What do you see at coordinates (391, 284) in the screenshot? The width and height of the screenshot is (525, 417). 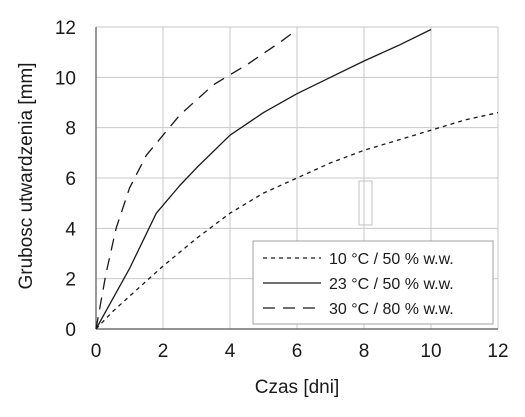 I see `legend-label-2: 23 °C / 50 % w.w.` at bounding box center [391, 284].